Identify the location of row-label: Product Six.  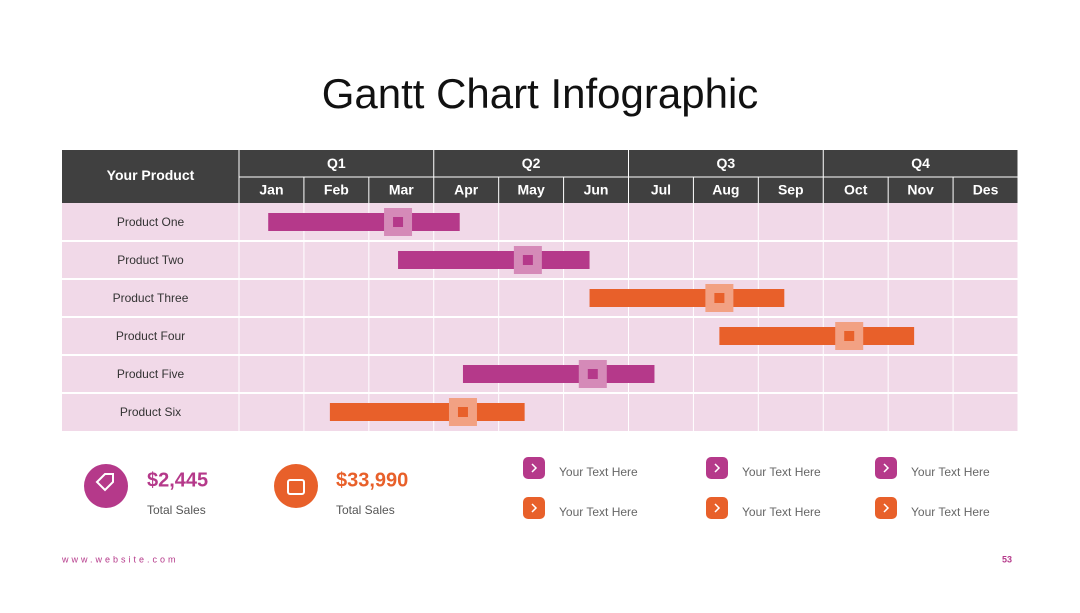
(150, 412).